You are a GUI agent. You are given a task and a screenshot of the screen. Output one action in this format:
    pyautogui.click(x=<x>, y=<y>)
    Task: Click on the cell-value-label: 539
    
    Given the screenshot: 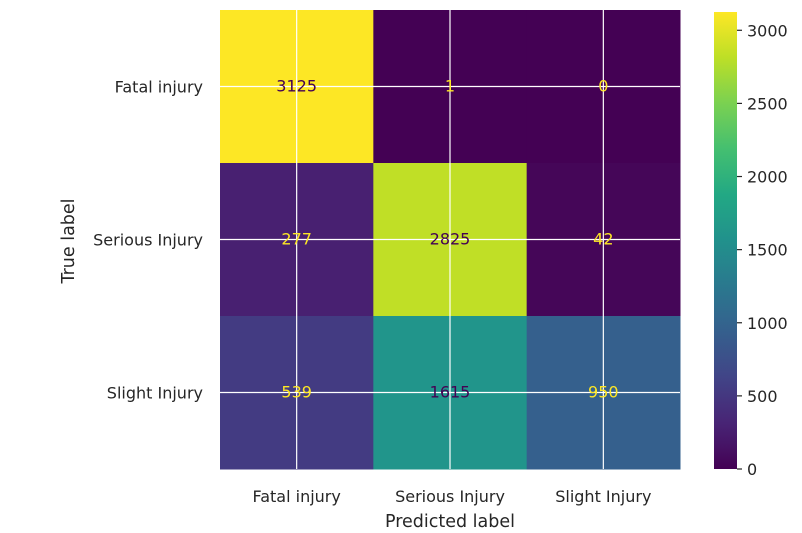 What is the action you would take?
    pyautogui.click(x=296, y=392)
    